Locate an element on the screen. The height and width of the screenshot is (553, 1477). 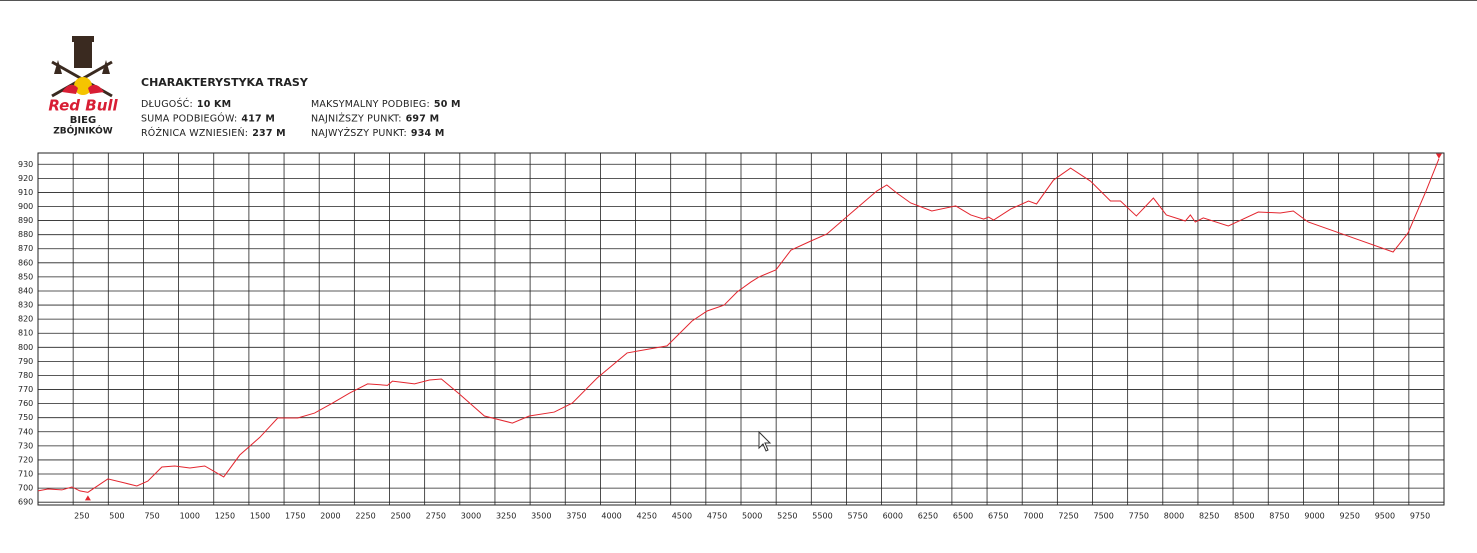
title: CHARAKTERYSTYKA TRASY is located at coordinates (225, 82).